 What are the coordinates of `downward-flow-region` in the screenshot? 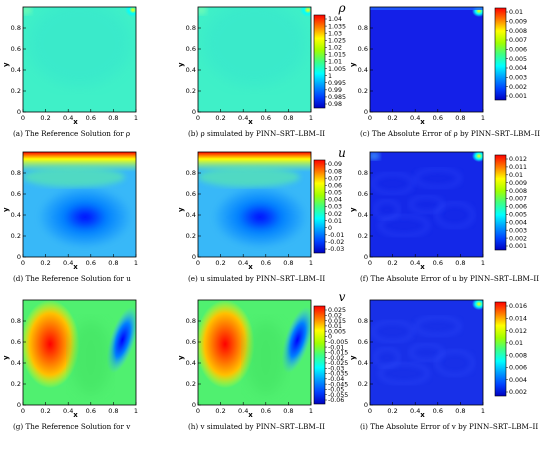 It's located at (121, 340).